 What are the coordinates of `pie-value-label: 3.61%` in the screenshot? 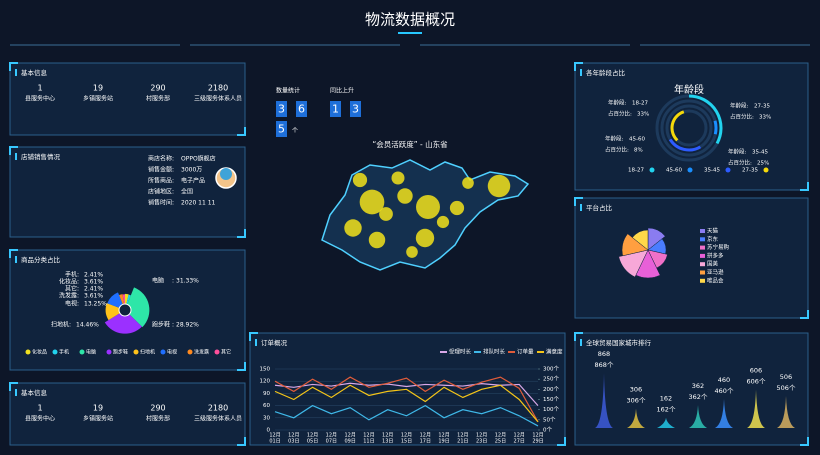 It's located at (93, 282).